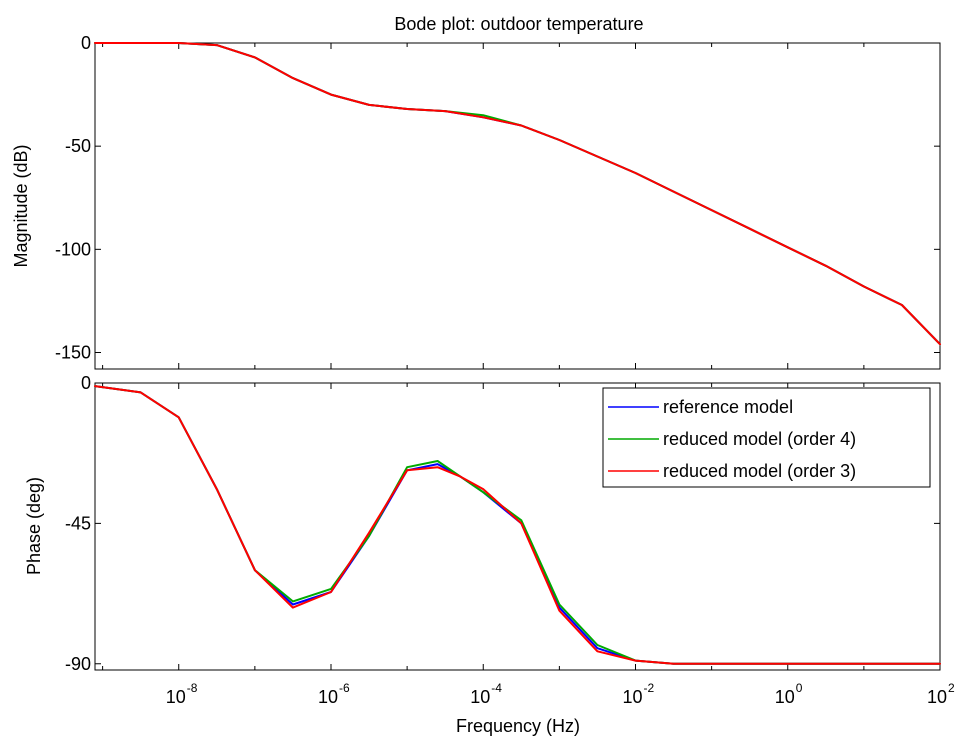 The height and width of the screenshot is (742, 959). Describe the element at coordinates (34, 526) in the screenshot. I see `phase-ylabel: Phase (deg)` at that location.